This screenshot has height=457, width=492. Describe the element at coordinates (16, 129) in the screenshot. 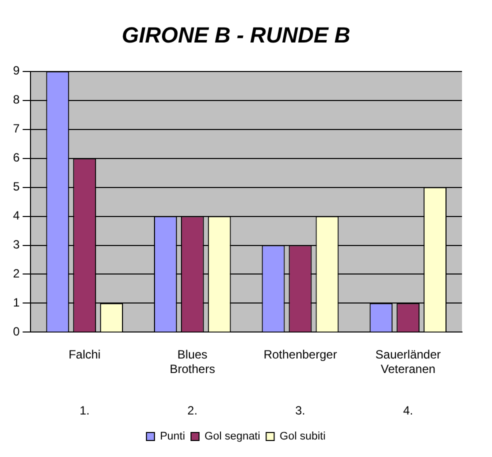

I see `y-tick-label: 7` at that location.